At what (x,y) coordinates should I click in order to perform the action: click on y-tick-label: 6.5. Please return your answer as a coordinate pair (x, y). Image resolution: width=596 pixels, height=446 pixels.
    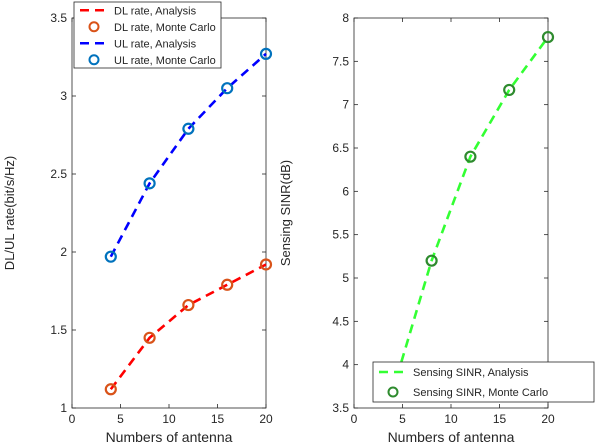
    Looking at the image, I should click on (340, 148).